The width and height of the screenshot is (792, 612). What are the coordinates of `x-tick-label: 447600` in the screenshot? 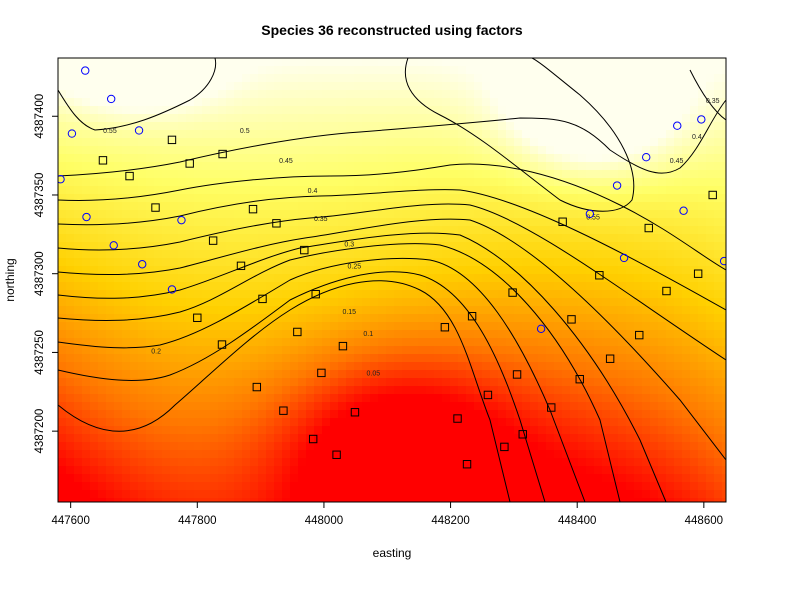 It's located at (70, 521).